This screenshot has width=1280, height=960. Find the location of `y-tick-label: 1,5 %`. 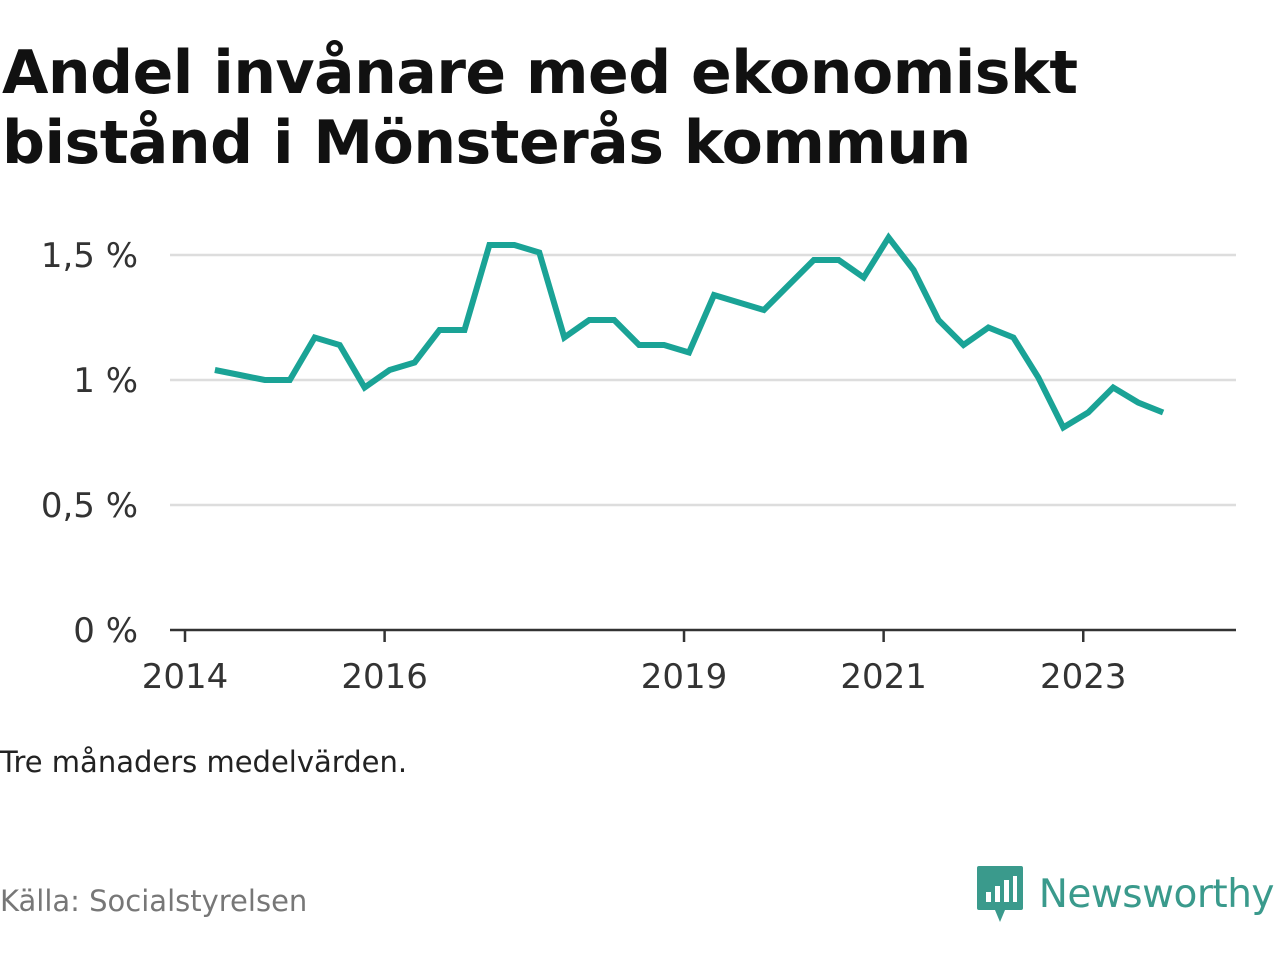

y-tick-label: 1,5 % is located at coordinates (89, 256).